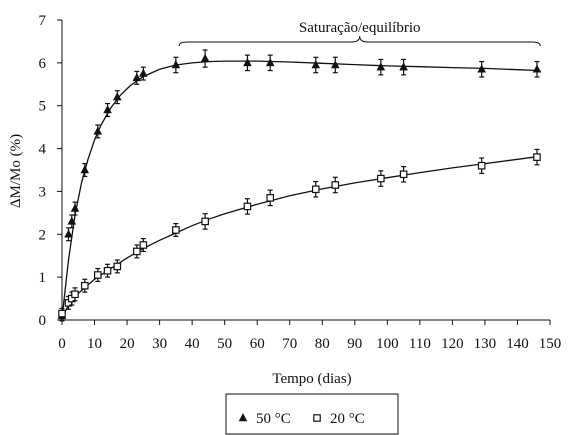 This screenshot has height=435, width=573. Describe the element at coordinates (289, 344) in the screenshot. I see `x-tick-label: 70` at that location.